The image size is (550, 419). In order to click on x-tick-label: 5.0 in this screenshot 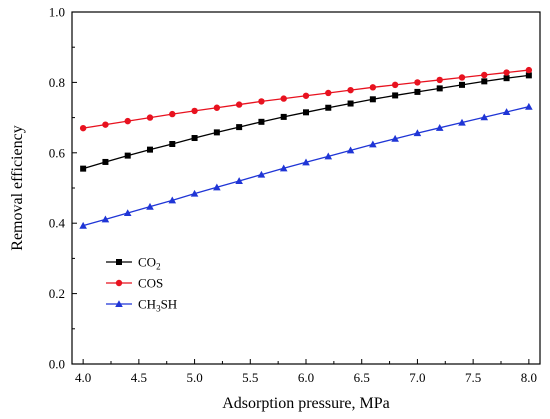, I will do `click(194, 377)`.